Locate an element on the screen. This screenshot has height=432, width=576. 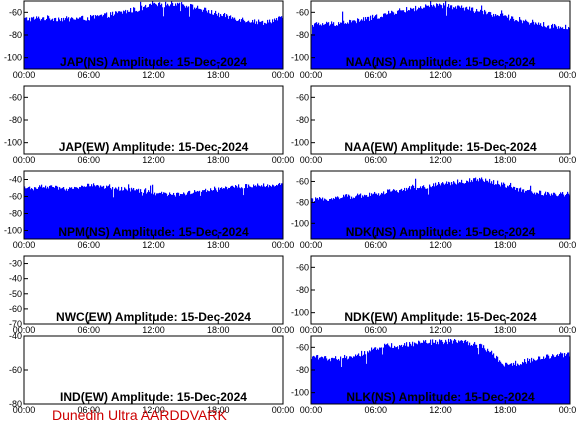
y-tick-label: -60 is located at coordinates (15, 12).